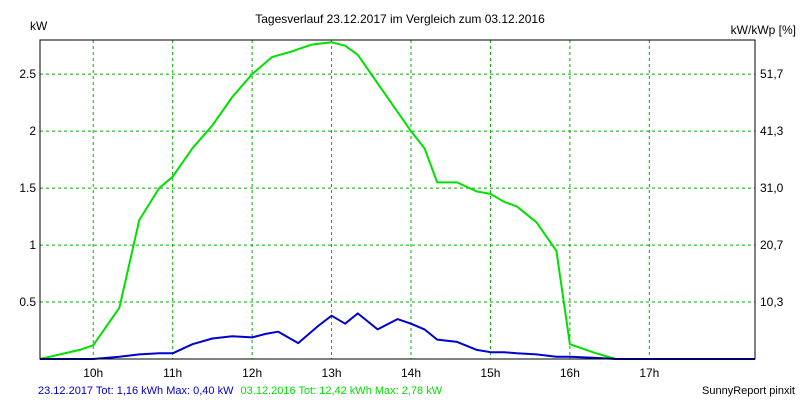 This screenshot has height=400, width=800. I want to click on y-tick-label-right: 51,7, so click(772, 74).